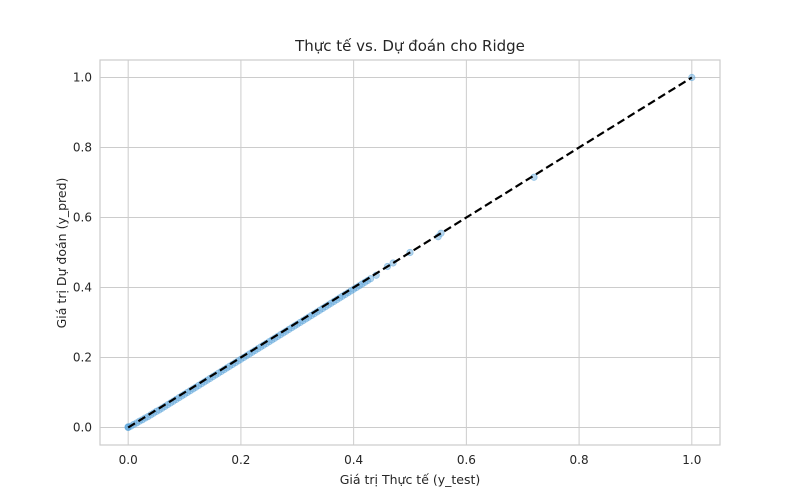 This screenshot has height=500, width=800. I want to click on y-tick-label: 0.8, so click(82, 148).